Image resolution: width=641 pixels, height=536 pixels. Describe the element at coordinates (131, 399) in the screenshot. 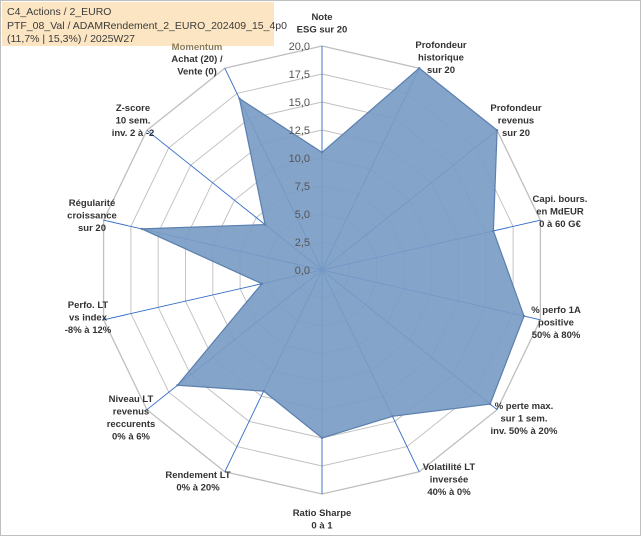

I see `category-label-line: Niveau LT` at that location.